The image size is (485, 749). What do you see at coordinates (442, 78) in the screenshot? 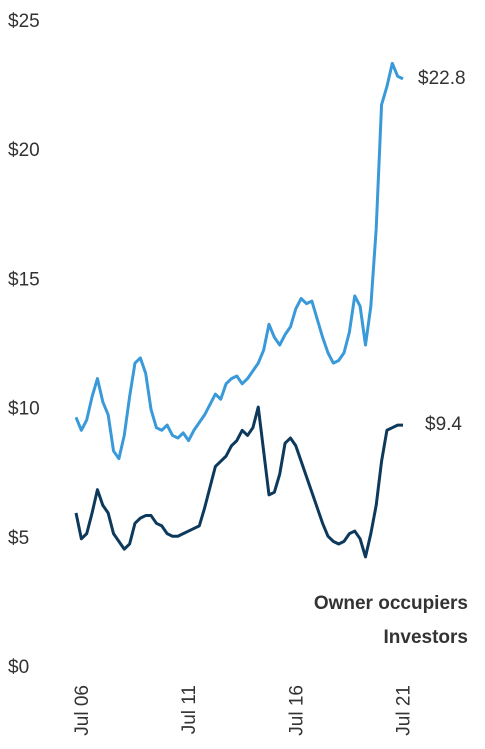
I see `end-label: $22.8` at bounding box center [442, 78].